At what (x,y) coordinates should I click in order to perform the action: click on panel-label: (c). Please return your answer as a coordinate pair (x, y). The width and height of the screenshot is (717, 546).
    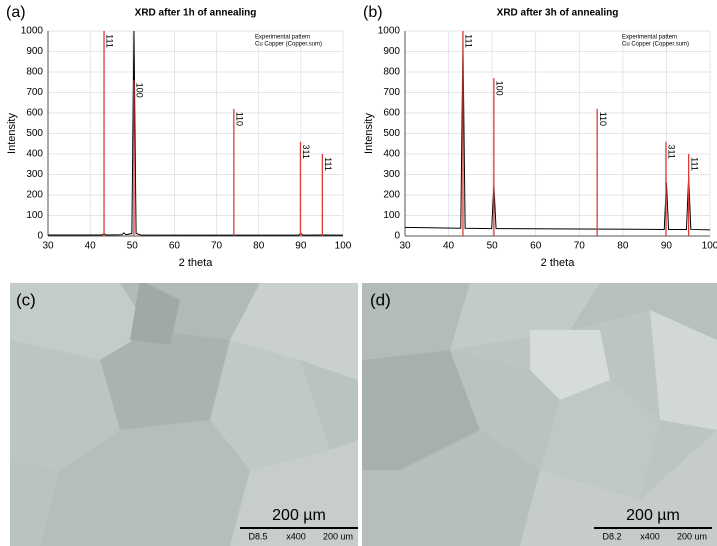
    Looking at the image, I should click on (26, 299).